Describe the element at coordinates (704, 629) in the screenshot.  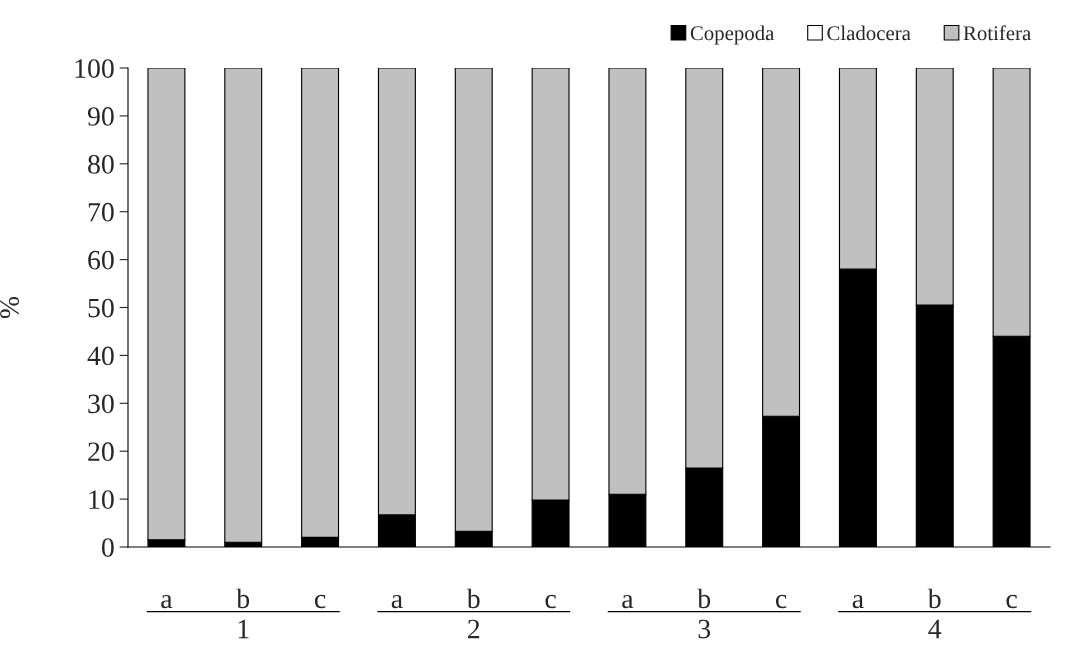
I see `text: 3` at that location.